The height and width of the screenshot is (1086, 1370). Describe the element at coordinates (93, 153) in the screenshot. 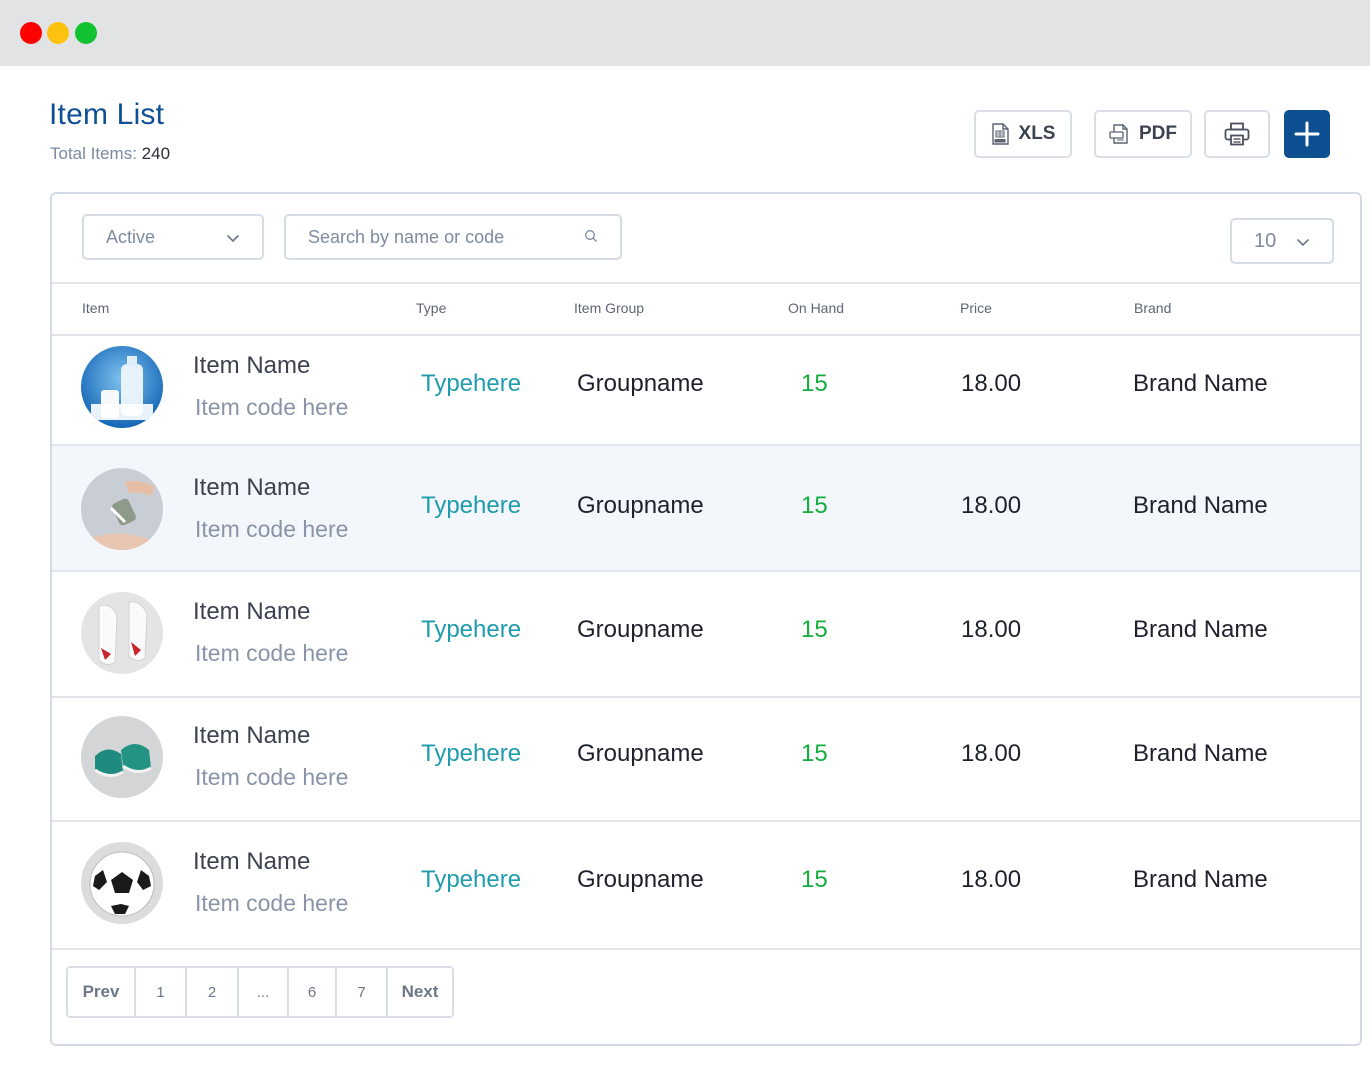

I see `total-items-label: Total Items:` at that location.